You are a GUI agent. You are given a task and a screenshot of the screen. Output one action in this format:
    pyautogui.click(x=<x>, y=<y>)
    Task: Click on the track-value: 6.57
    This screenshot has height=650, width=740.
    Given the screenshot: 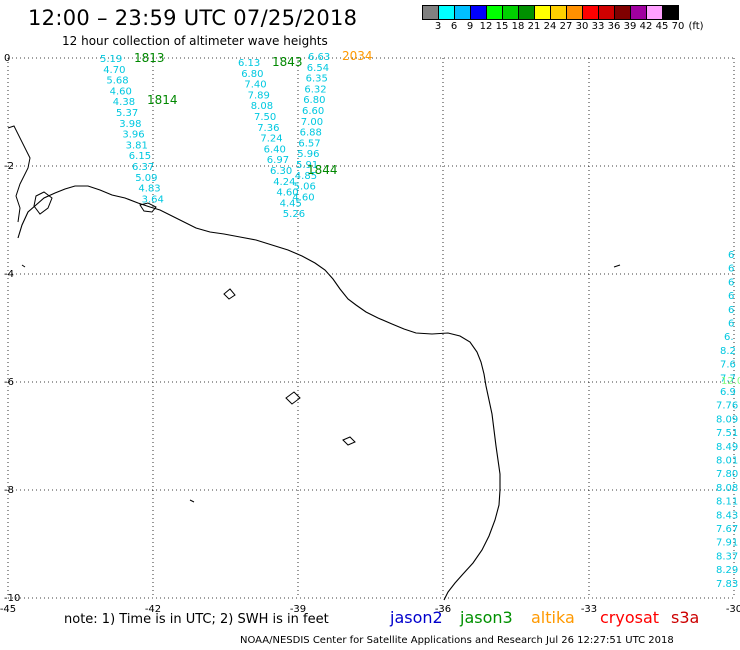 What is the action you would take?
    pyautogui.click(x=309, y=143)
    